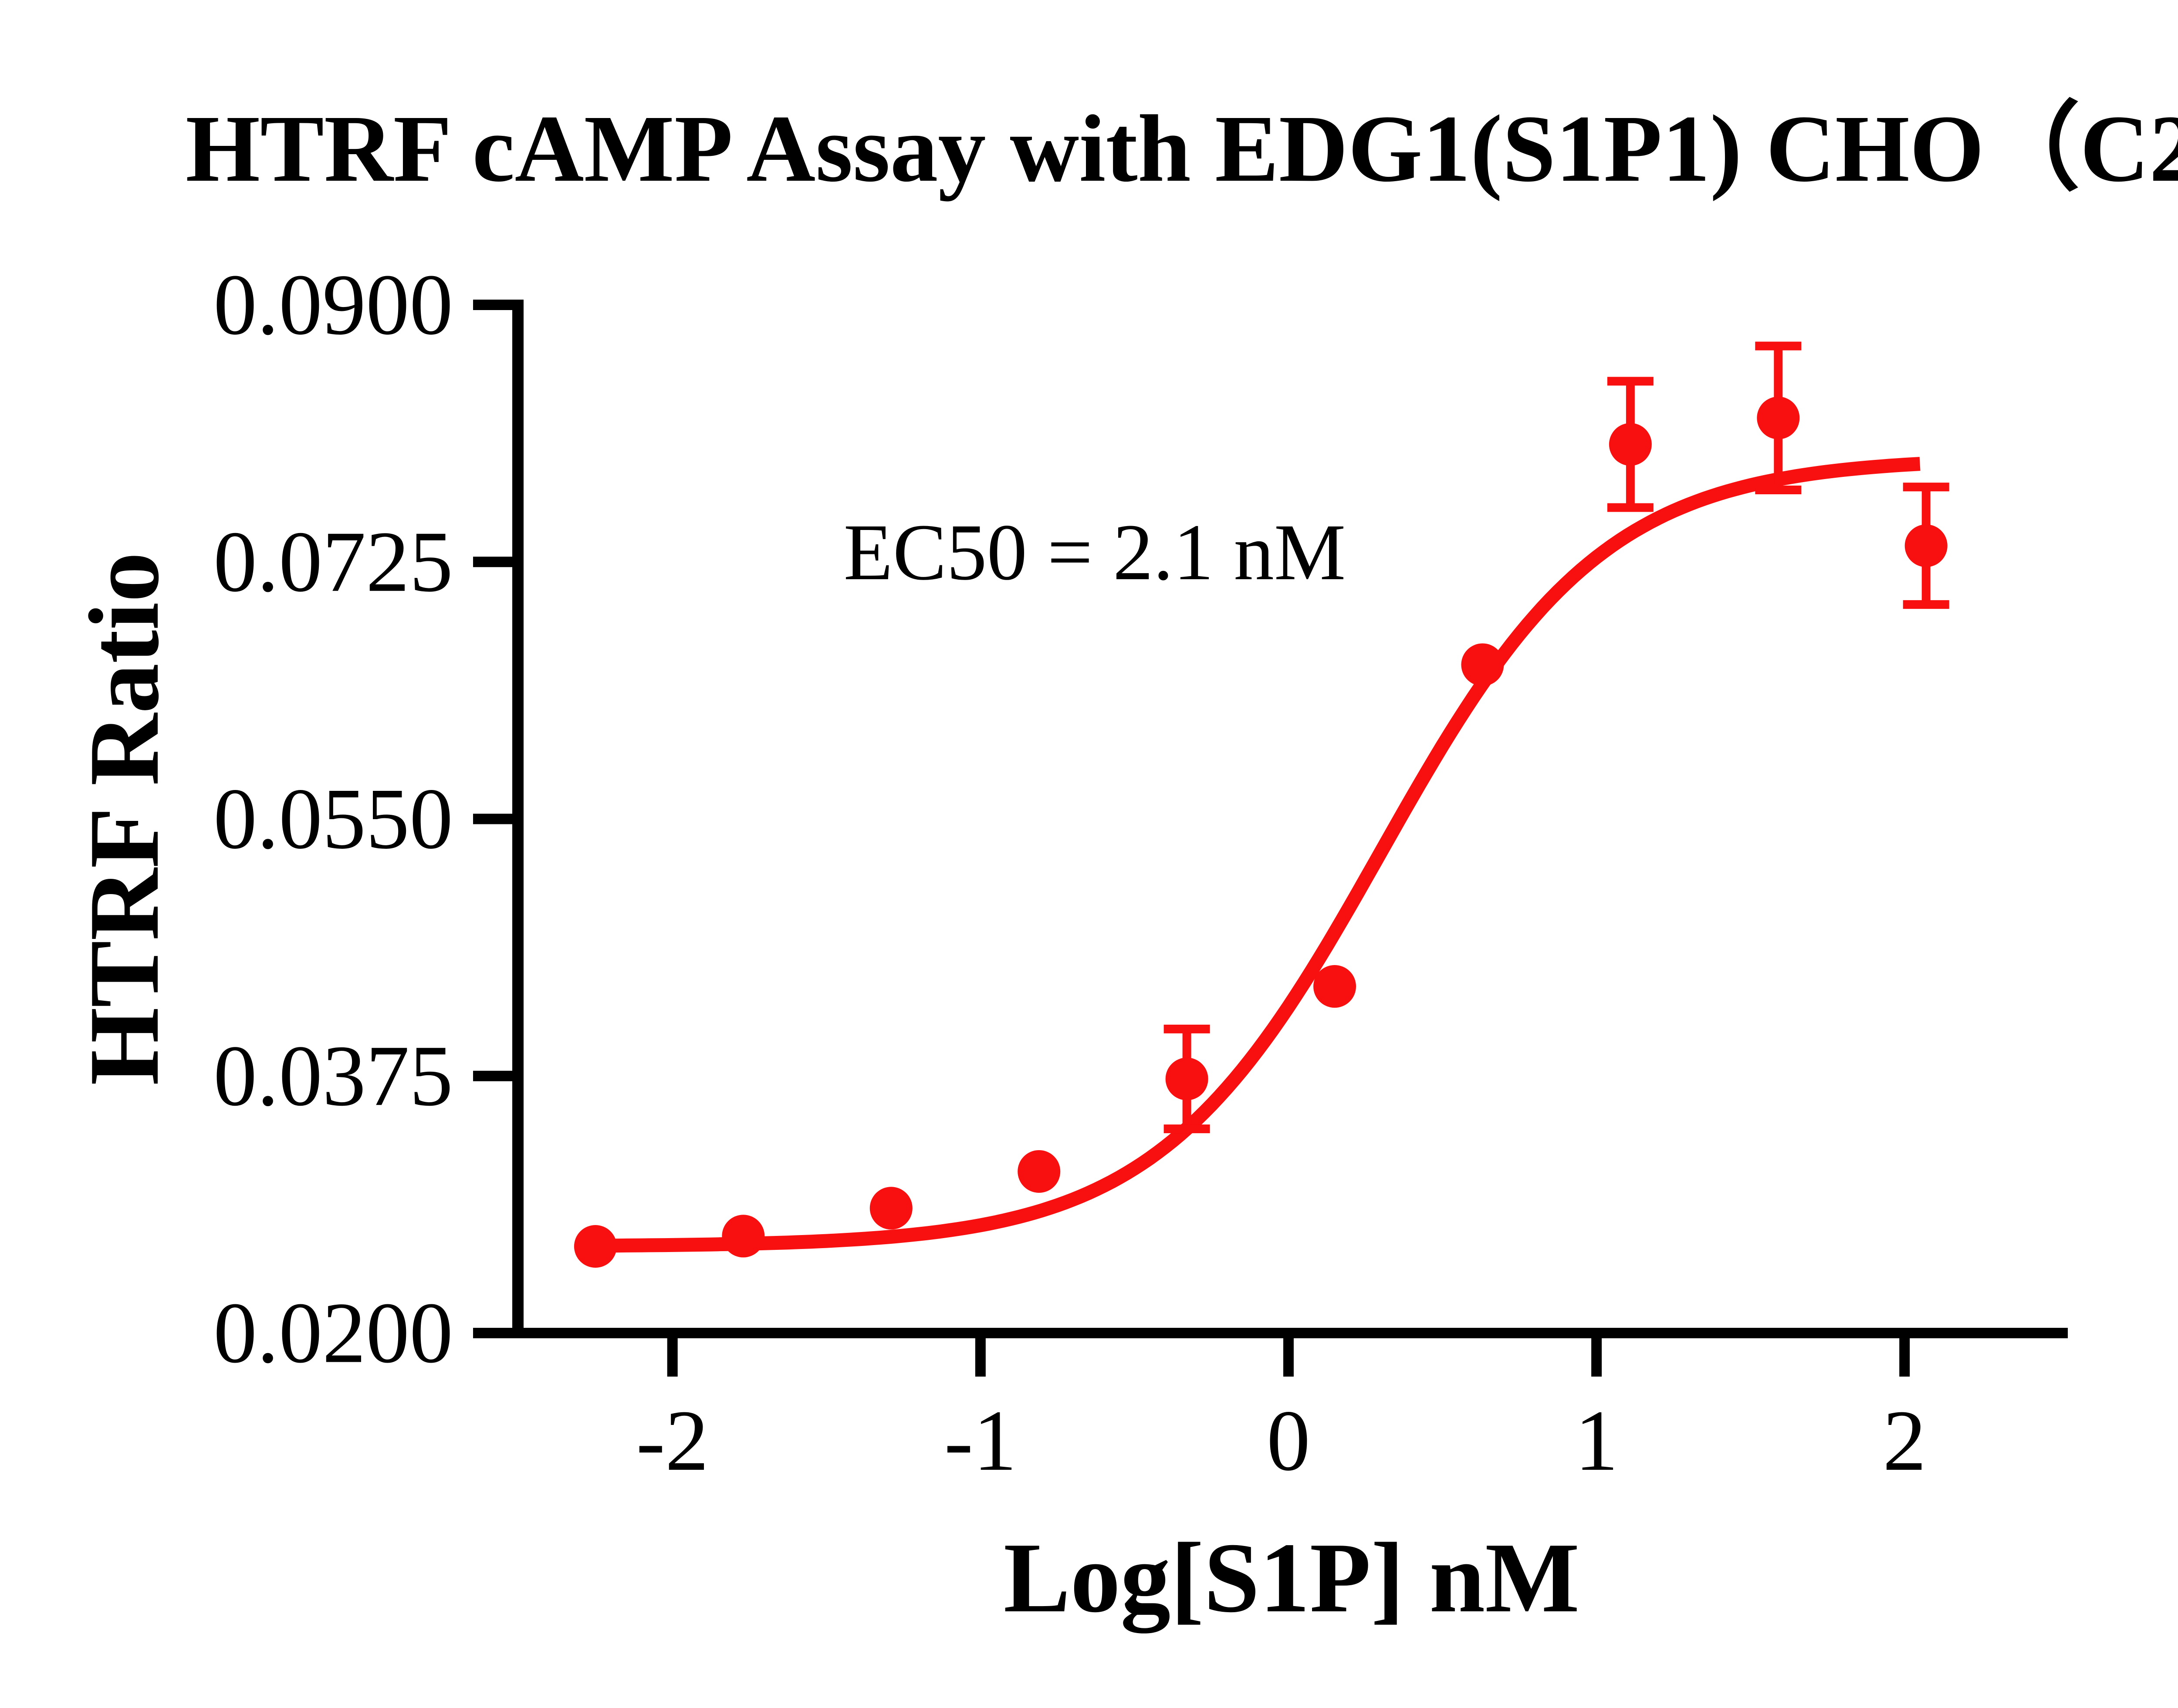 This screenshot has height=1708, width=2178. I want to click on chart-title: HTRF cAMP Assay with EDG1(S1P1) CHO（C25）, so click(1182, 148).